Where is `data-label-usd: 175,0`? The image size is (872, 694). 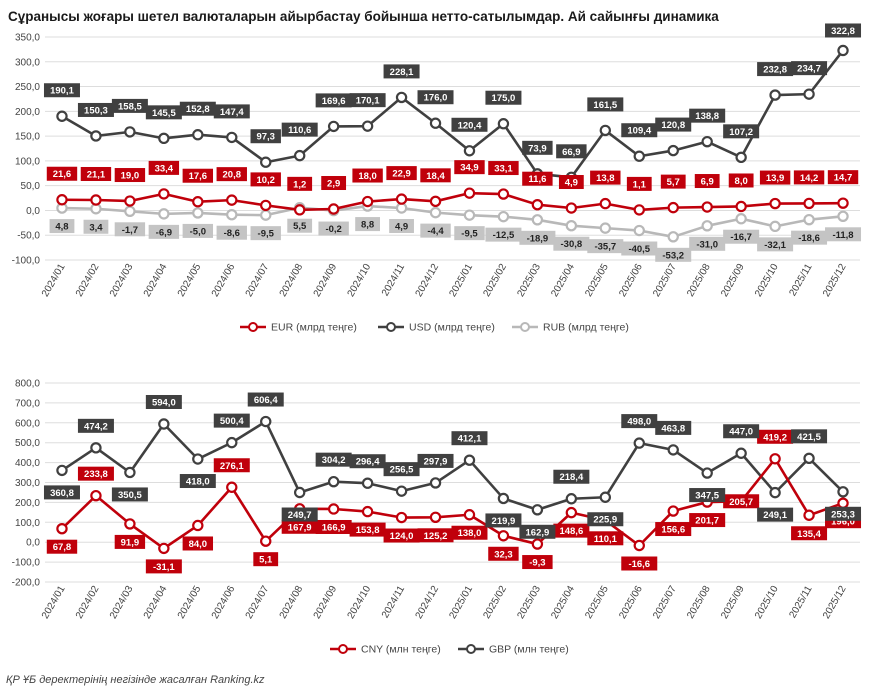 data-label-usd: 175,0 is located at coordinates (504, 98).